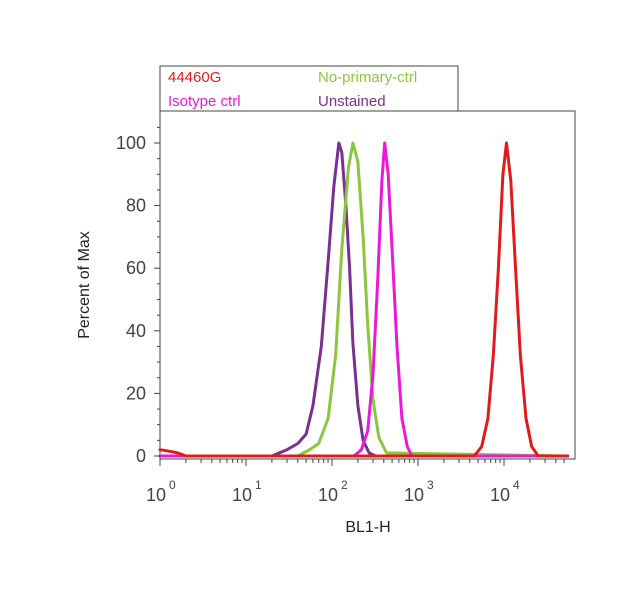 The image size is (635, 608). What do you see at coordinates (138, 296) in the screenshot?
I see `y-axis: 0 20 40 60 80 100` at bounding box center [138, 296].